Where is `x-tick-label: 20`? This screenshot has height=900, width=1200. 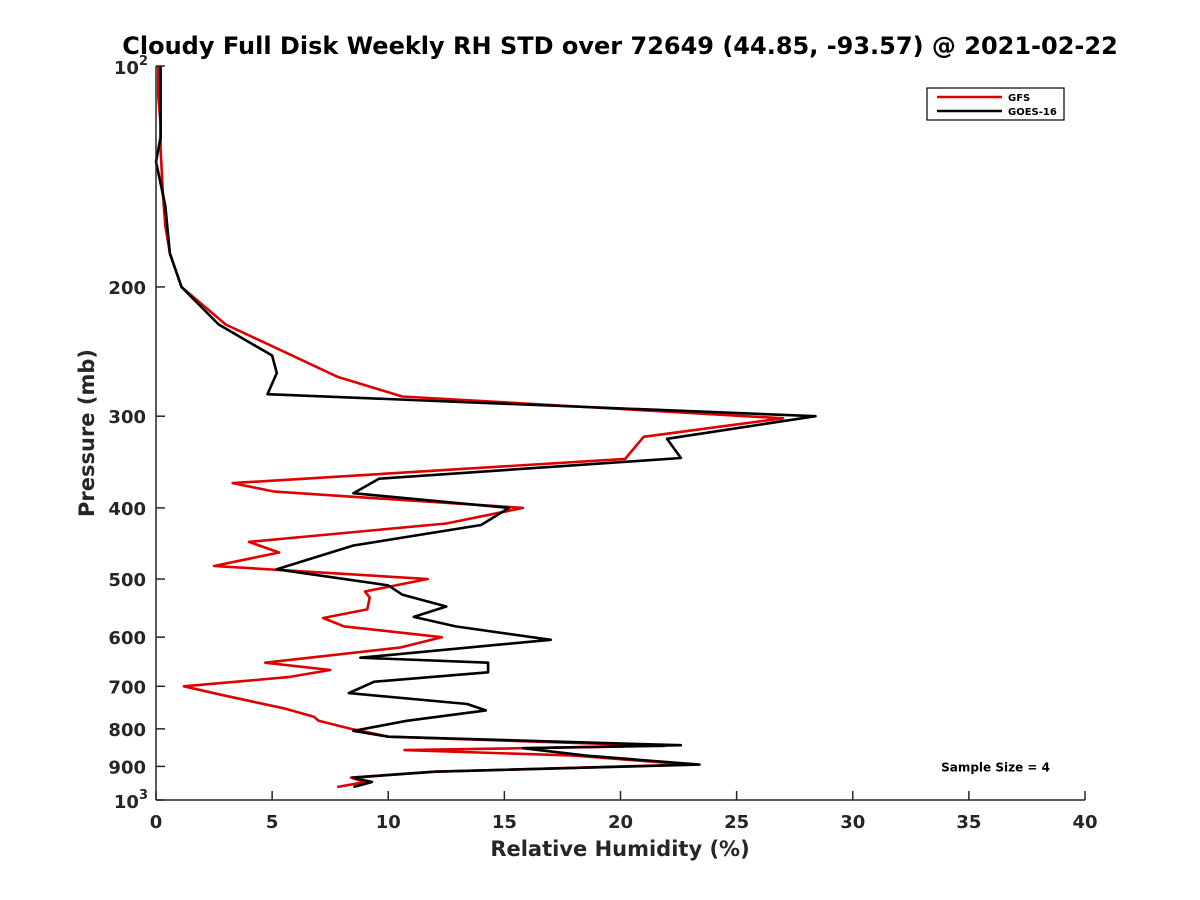
x-tick-label: 20 is located at coordinates (620, 822).